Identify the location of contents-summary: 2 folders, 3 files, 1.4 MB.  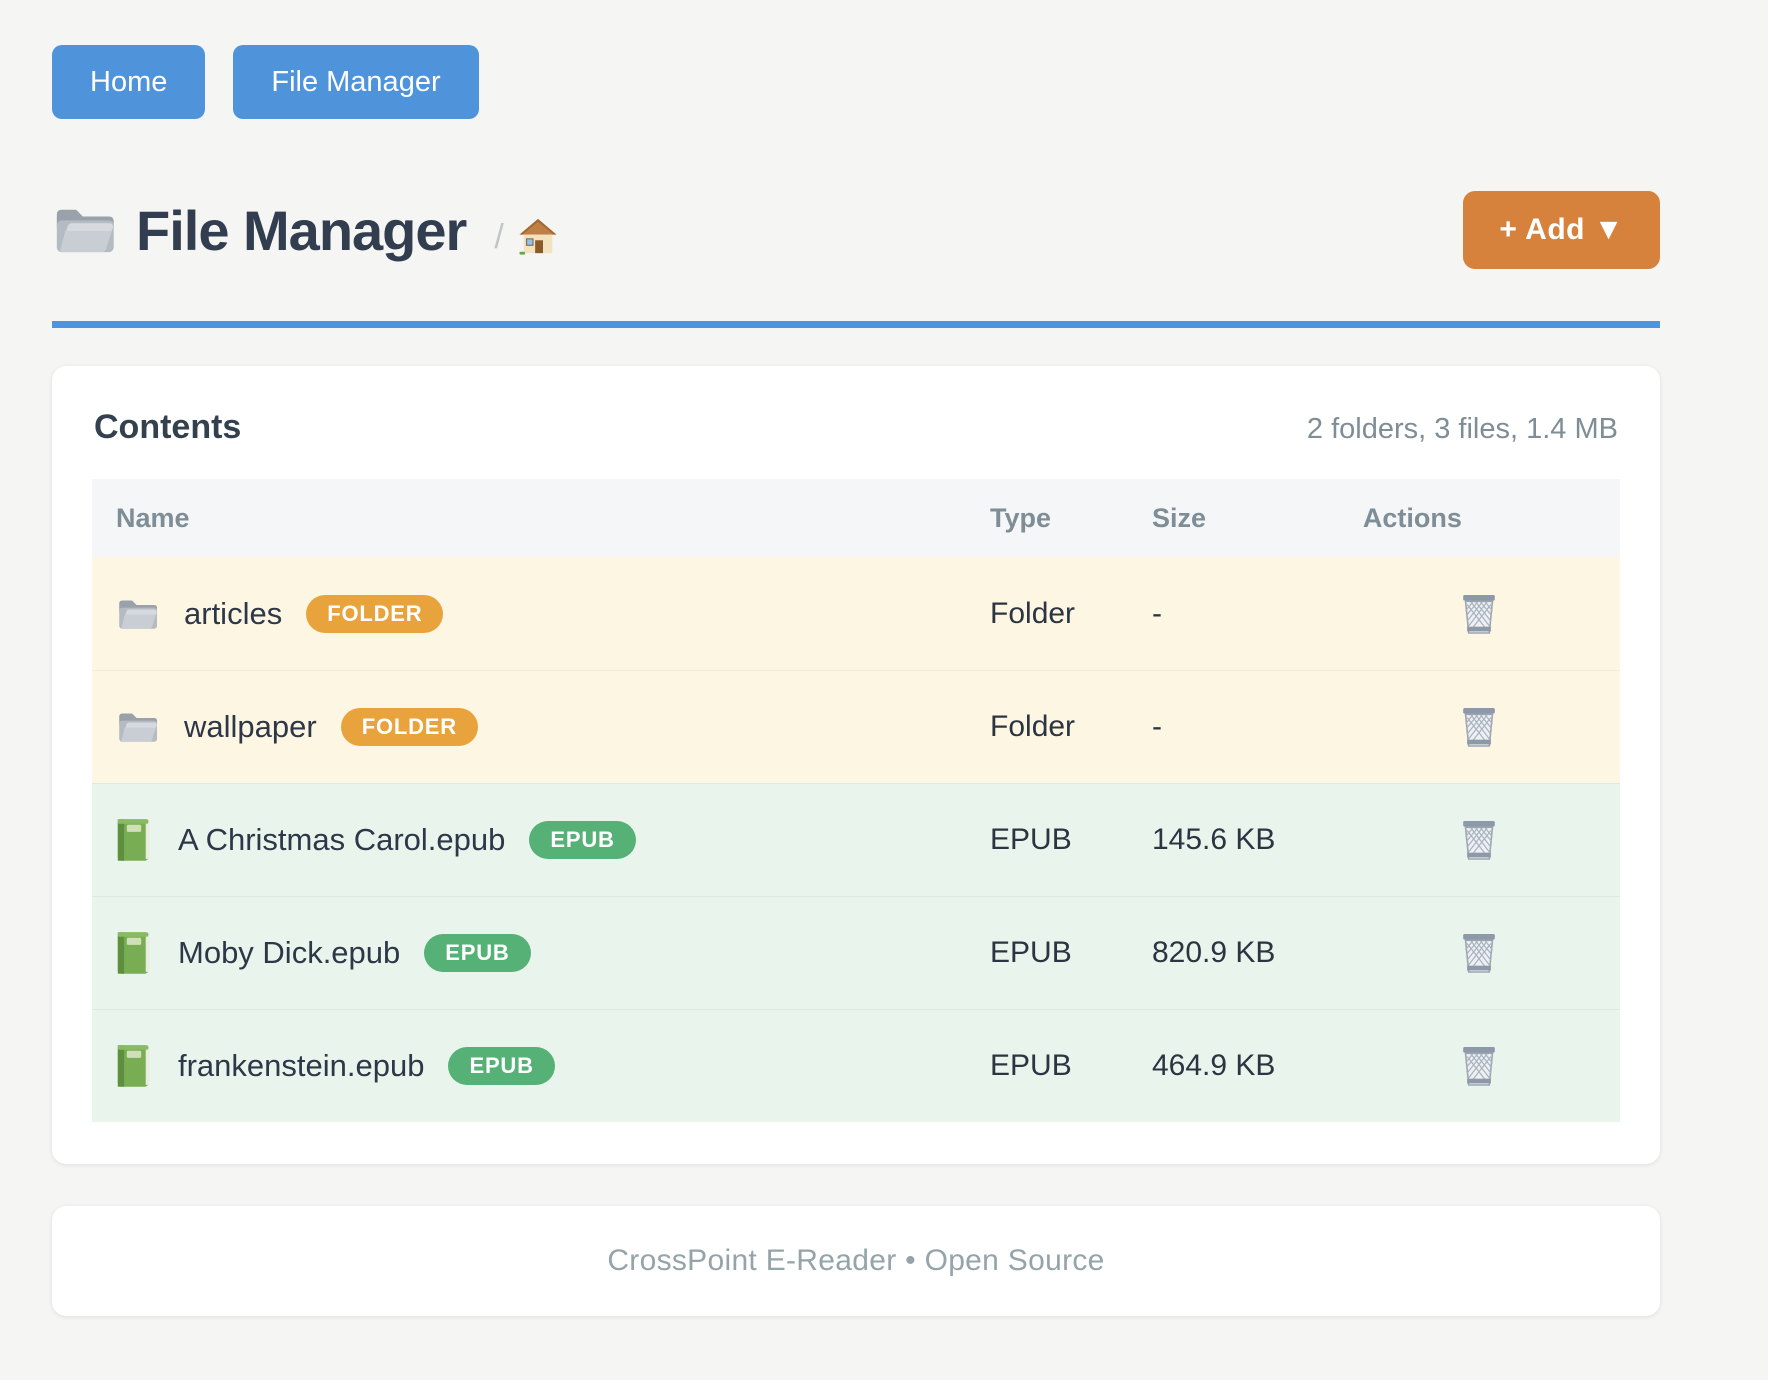
(1462, 429).